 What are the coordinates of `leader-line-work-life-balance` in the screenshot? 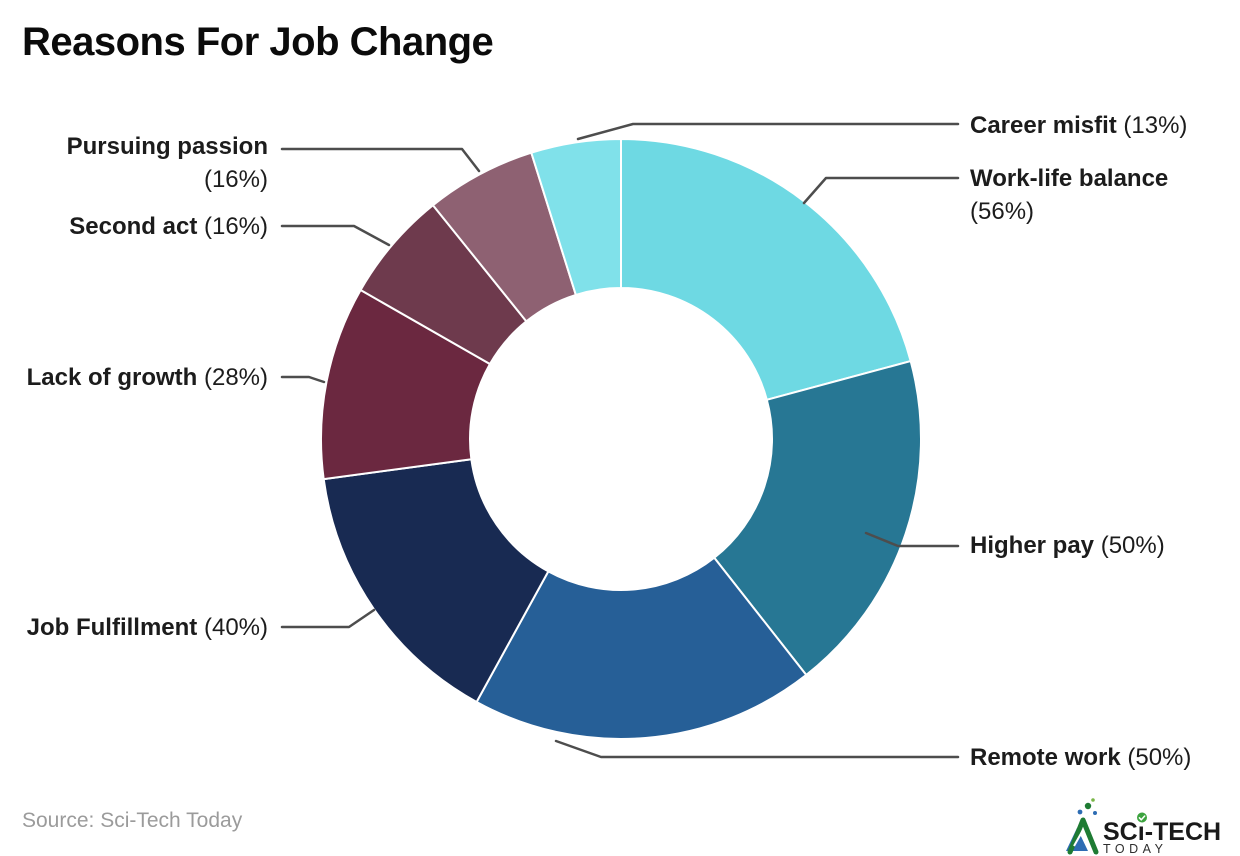 It's located at (881, 190).